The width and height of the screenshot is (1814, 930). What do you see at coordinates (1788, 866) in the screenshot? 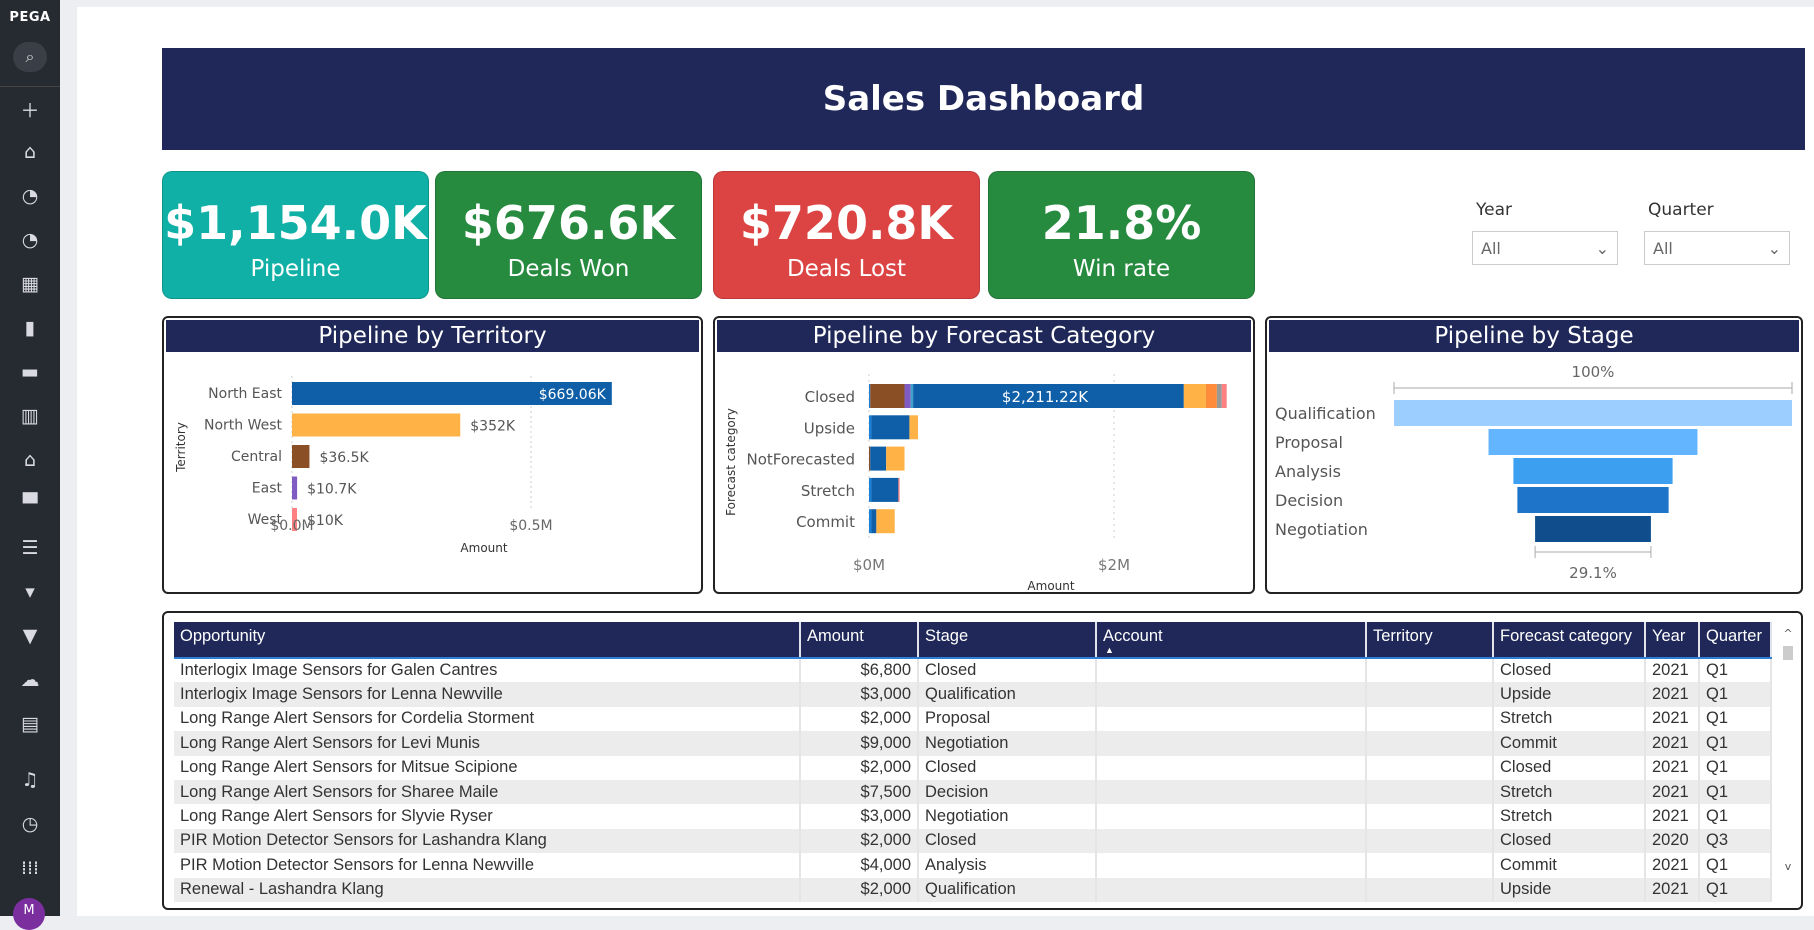
I see `scroll-down-icon: v` at bounding box center [1788, 866].